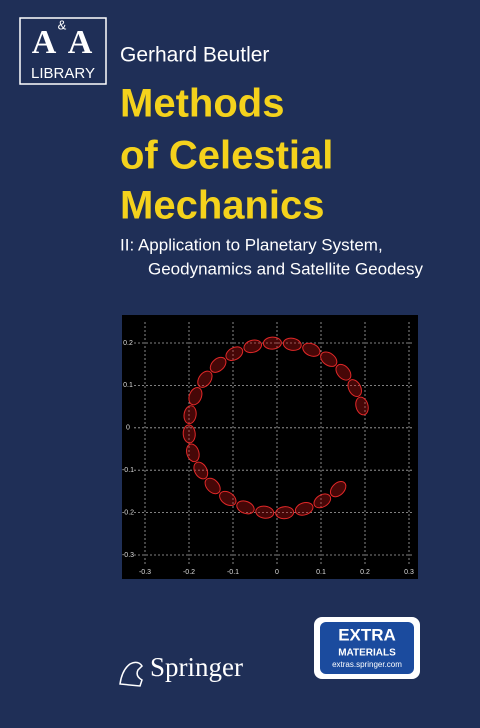 The width and height of the screenshot is (480, 728). I want to click on badge-subheading: MATERIALS, so click(367, 653).